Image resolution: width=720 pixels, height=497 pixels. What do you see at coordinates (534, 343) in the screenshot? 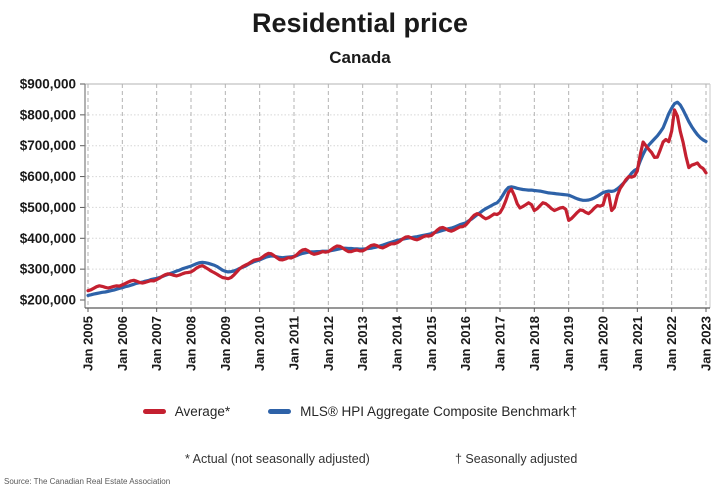
I see `x-tick-label: Jan 2018` at bounding box center [534, 343].